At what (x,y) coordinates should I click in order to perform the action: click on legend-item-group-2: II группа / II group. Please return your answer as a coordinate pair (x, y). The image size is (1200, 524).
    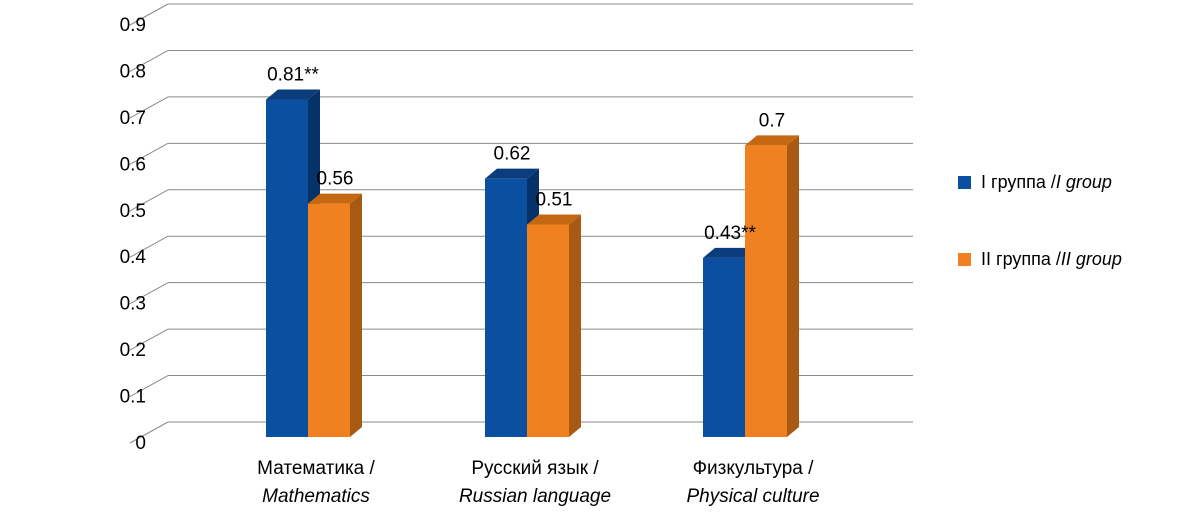
    Looking at the image, I should click on (1040, 259).